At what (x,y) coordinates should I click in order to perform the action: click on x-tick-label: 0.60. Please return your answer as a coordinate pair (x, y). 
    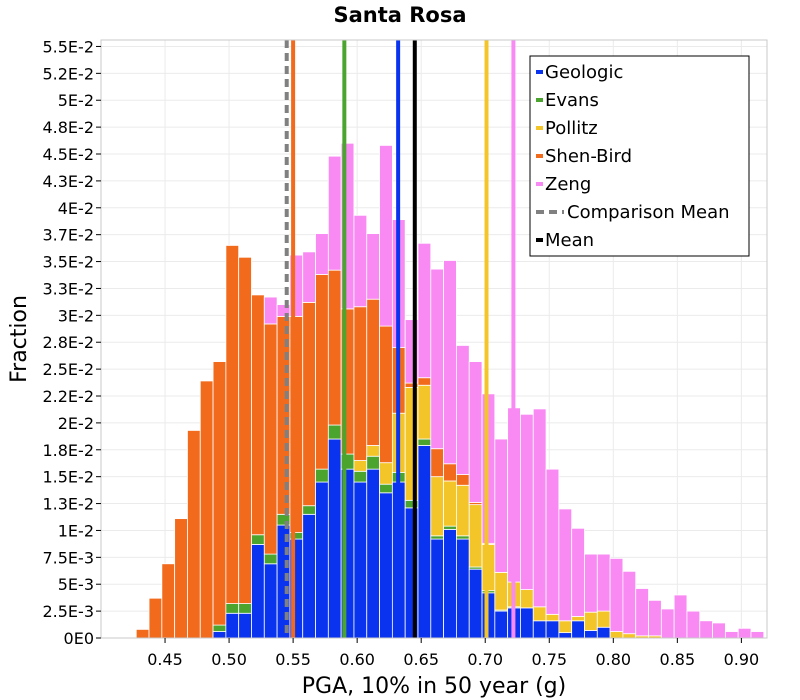
    Looking at the image, I should click on (357, 659).